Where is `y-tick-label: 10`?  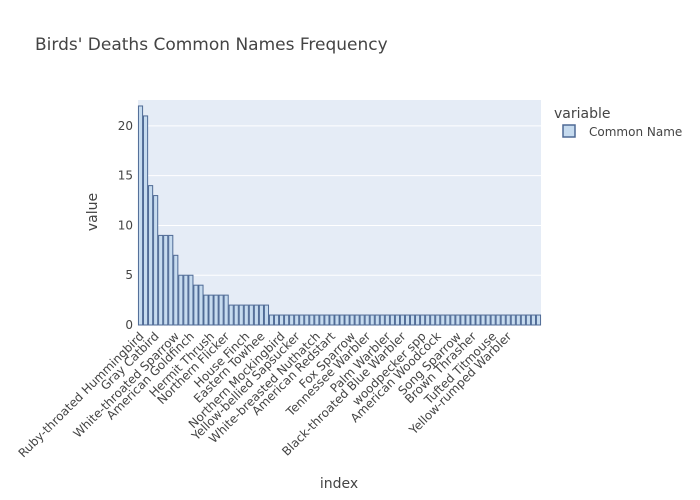
y-tick-label: 10 is located at coordinates (125, 225).